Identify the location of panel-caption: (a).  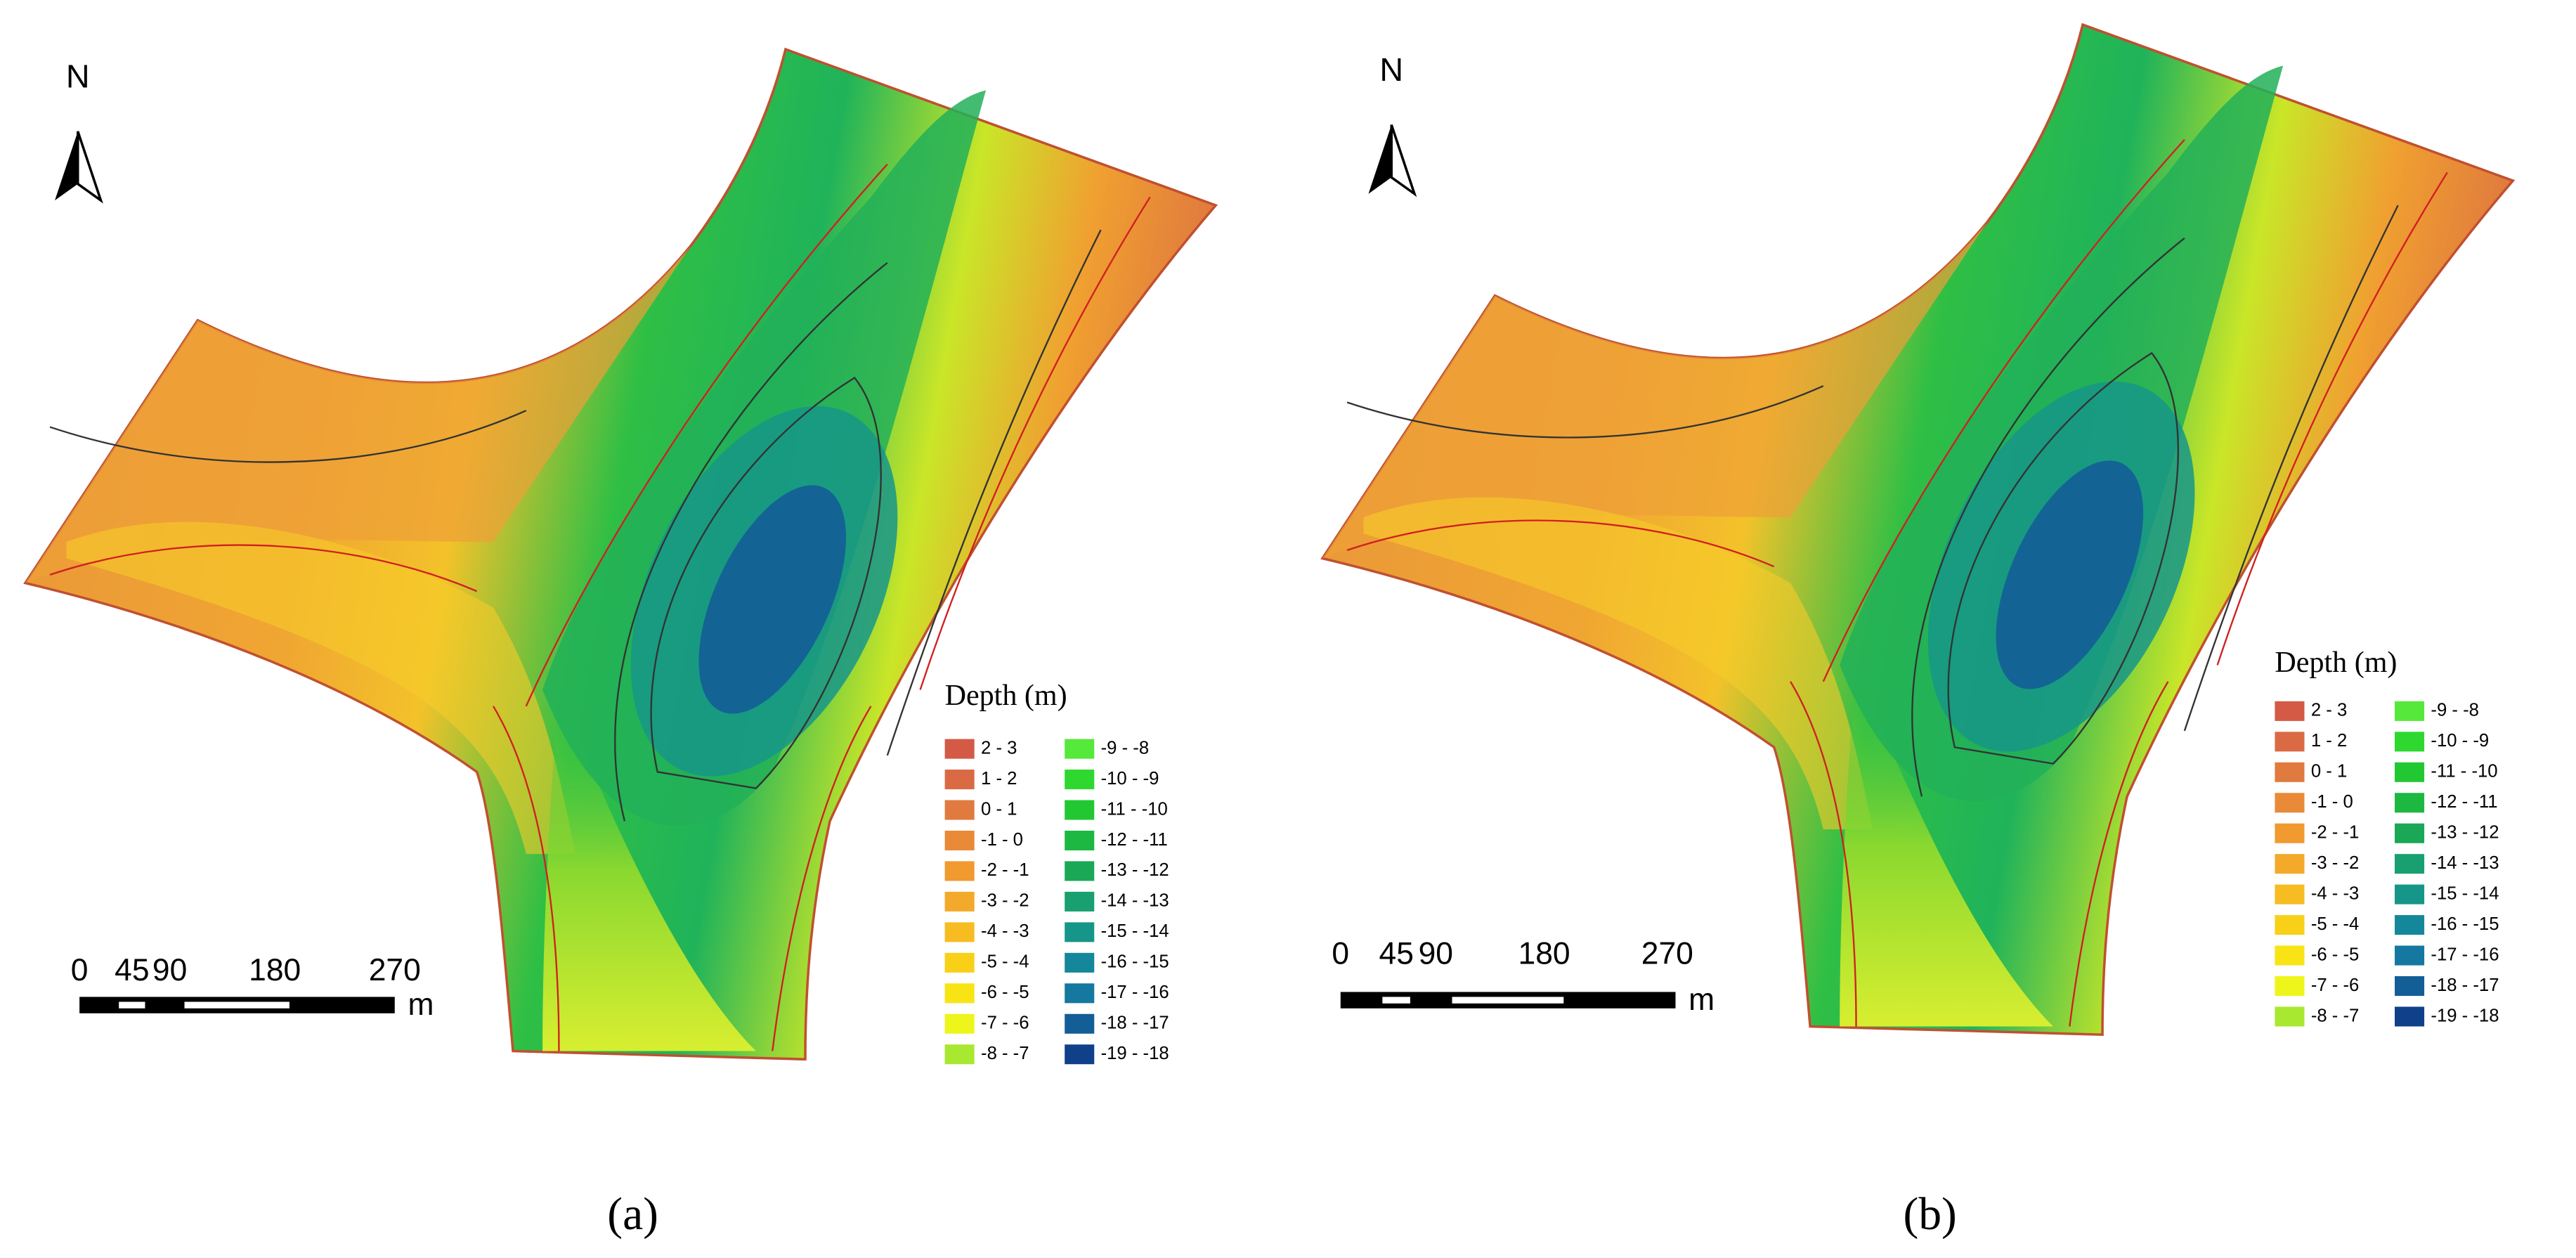
(632, 1214).